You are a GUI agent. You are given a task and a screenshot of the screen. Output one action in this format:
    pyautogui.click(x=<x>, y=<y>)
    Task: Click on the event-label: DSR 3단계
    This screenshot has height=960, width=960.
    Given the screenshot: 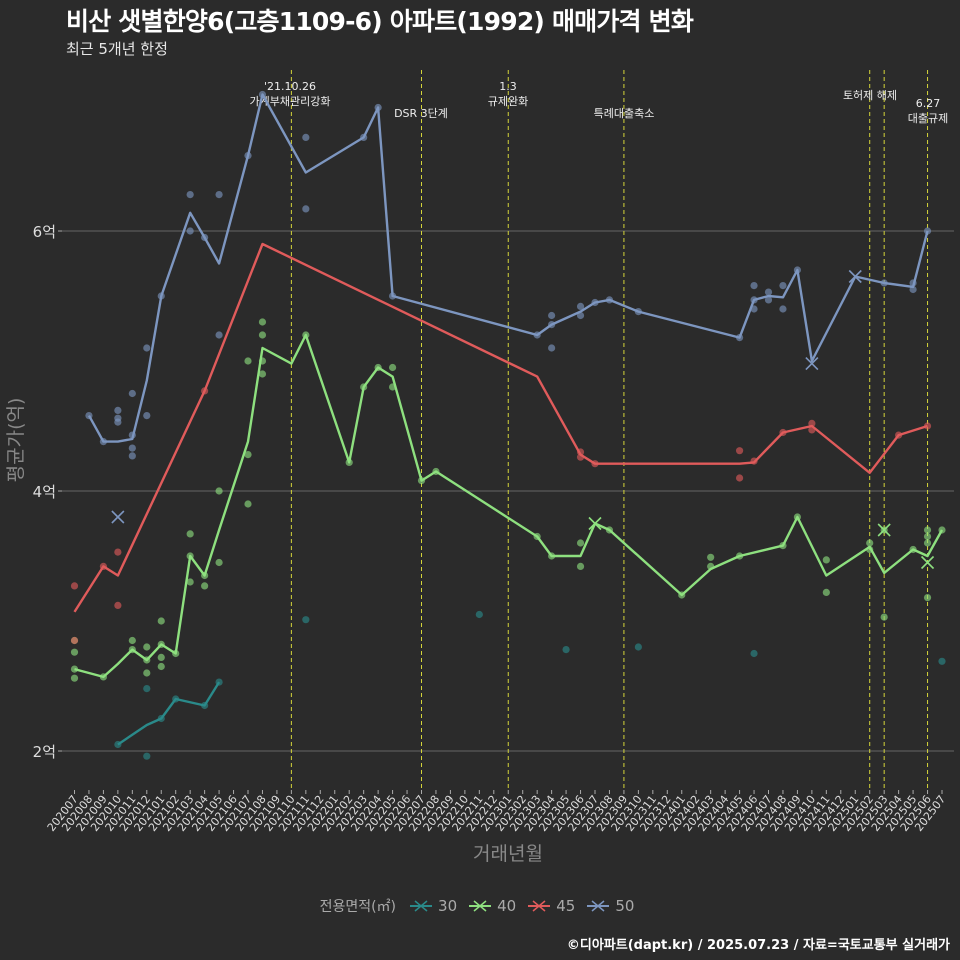 What is the action you would take?
    pyautogui.click(x=421, y=113)
    